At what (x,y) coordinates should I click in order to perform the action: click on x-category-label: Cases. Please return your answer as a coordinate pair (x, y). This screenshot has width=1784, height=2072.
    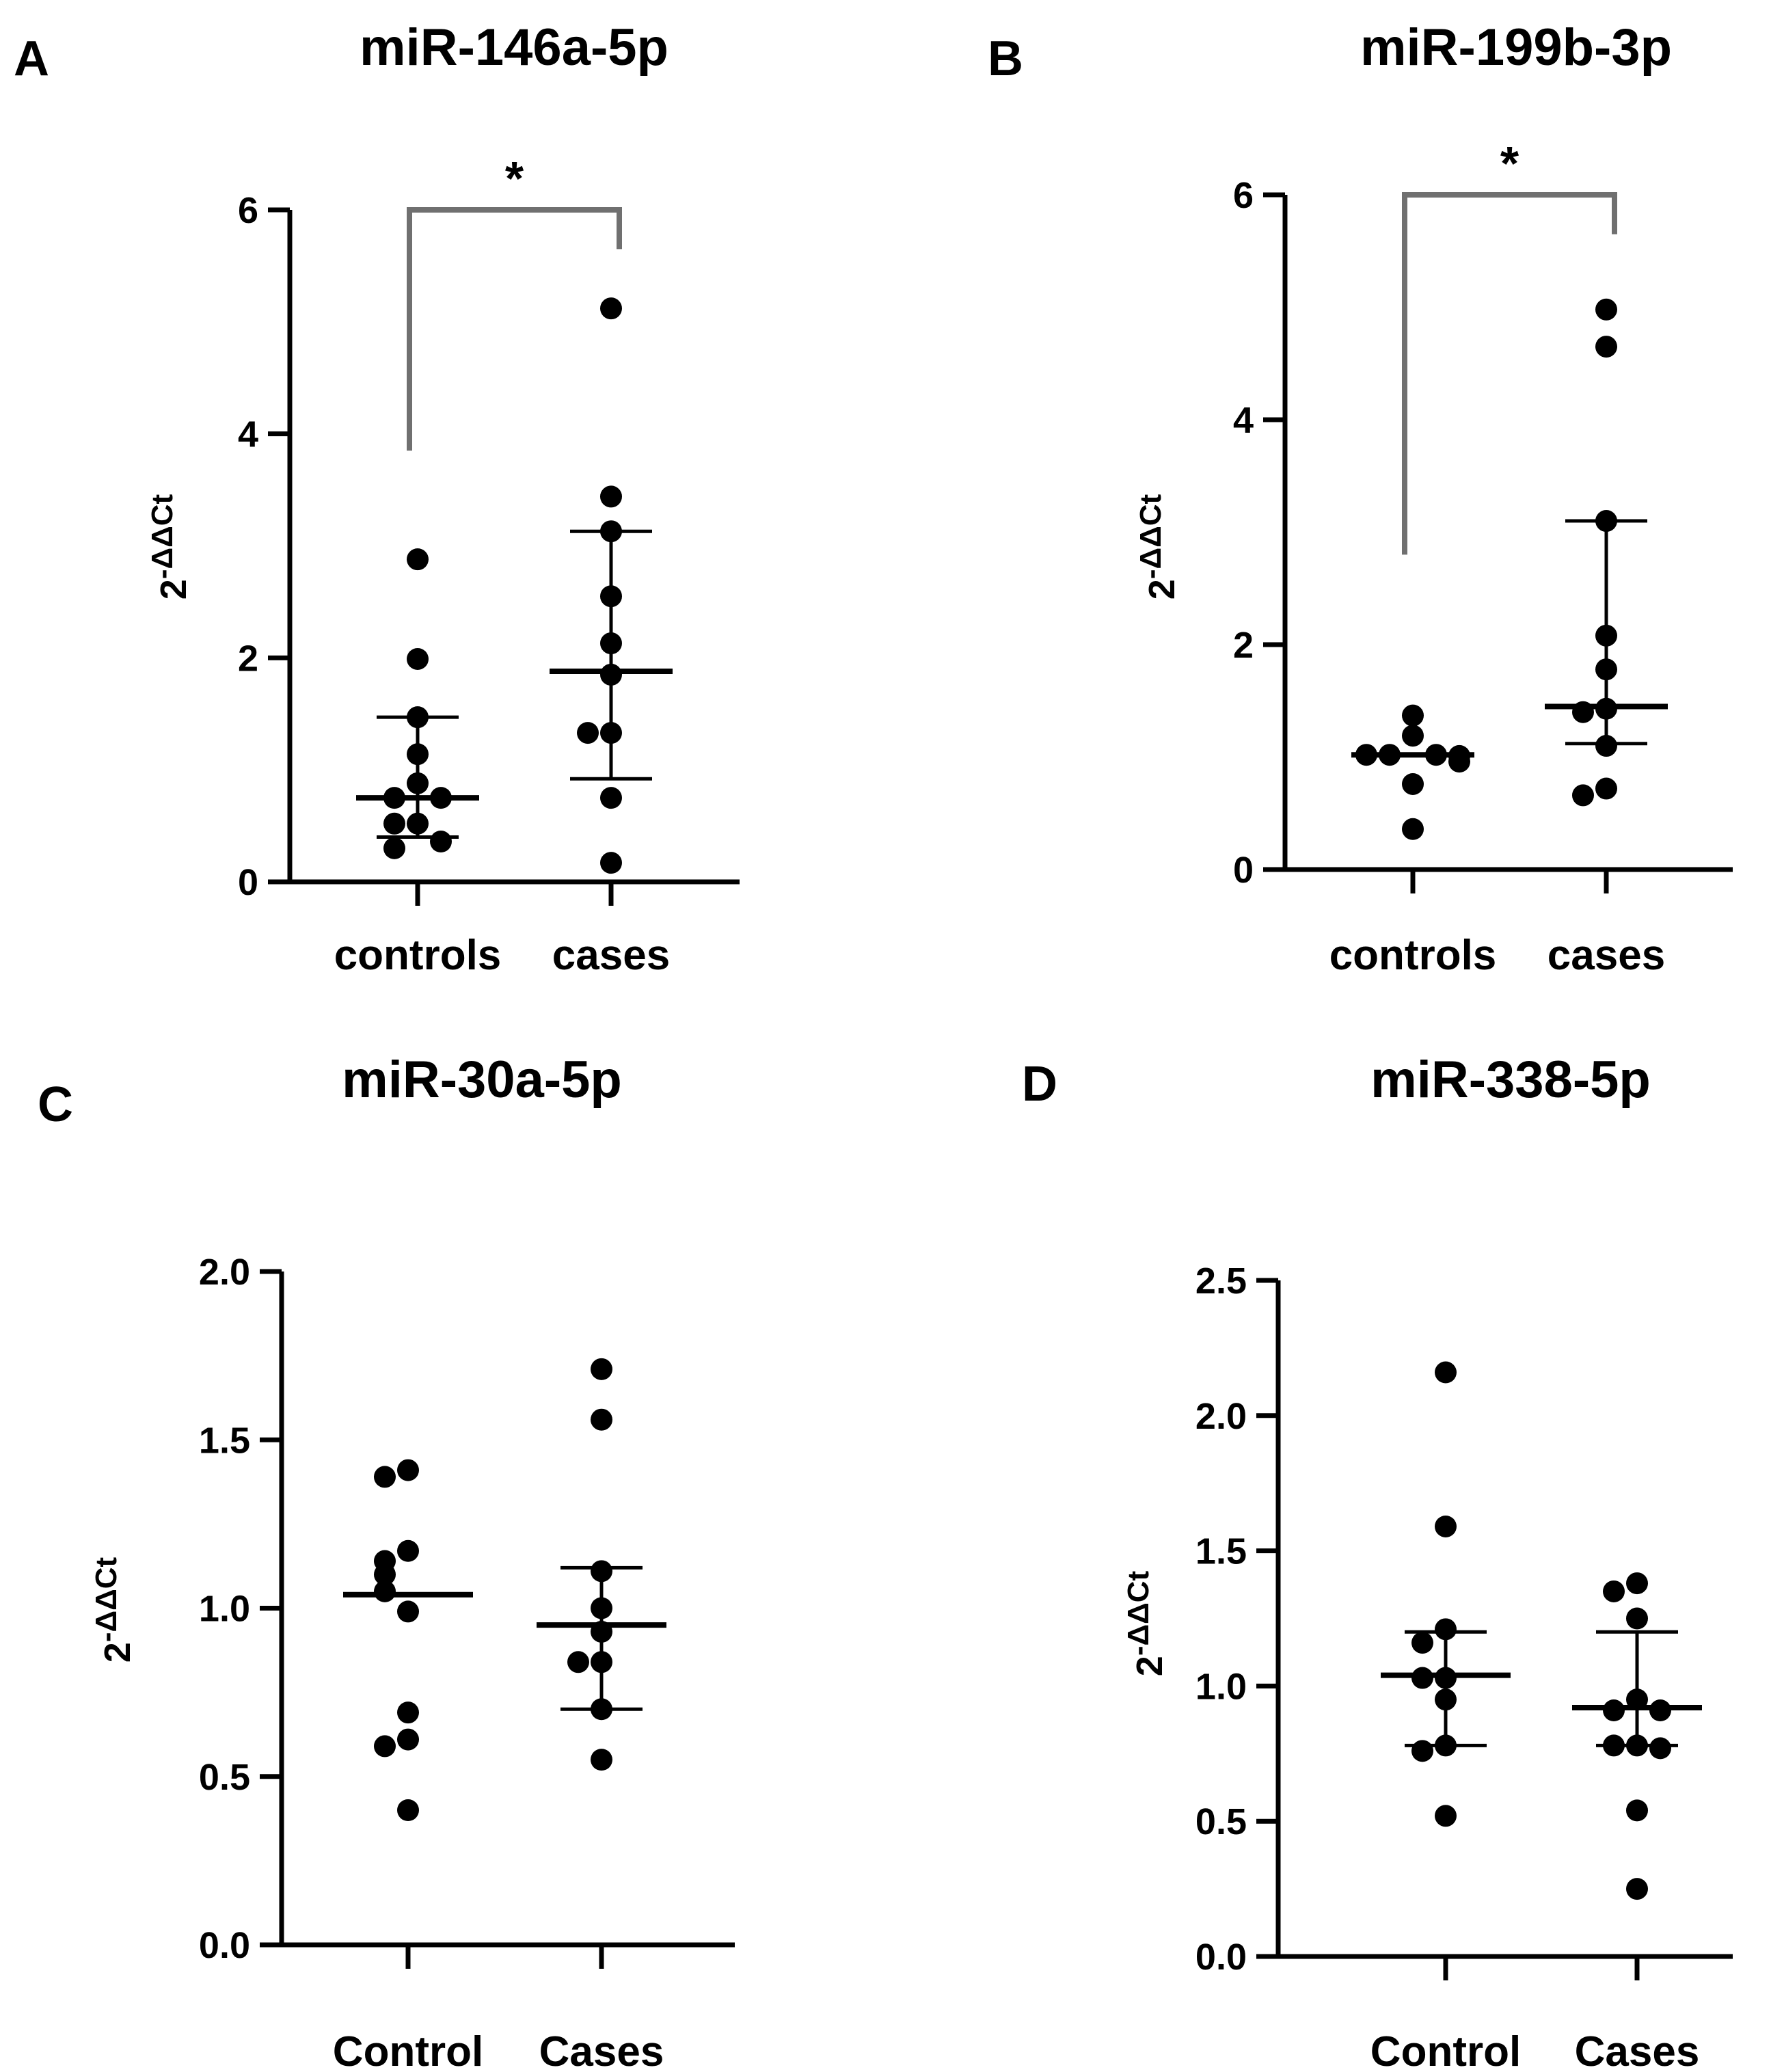
    Looking at the image, I should click on (601, 2050).